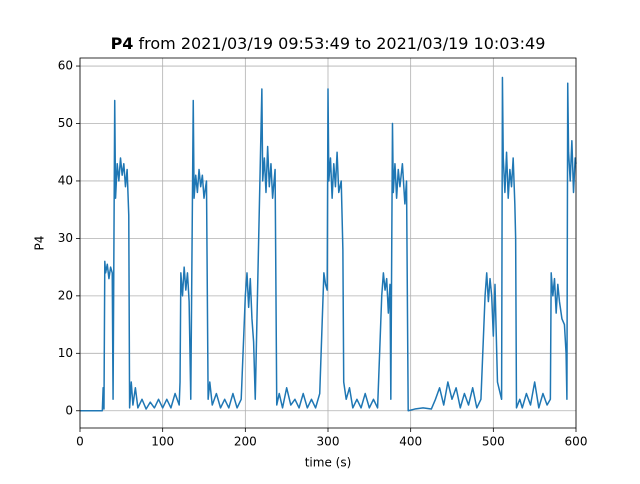  What do you see at coordinates (410, 442) in the screenshot?
I see `x-tick-label: 400` at bounding box center [410, 442].